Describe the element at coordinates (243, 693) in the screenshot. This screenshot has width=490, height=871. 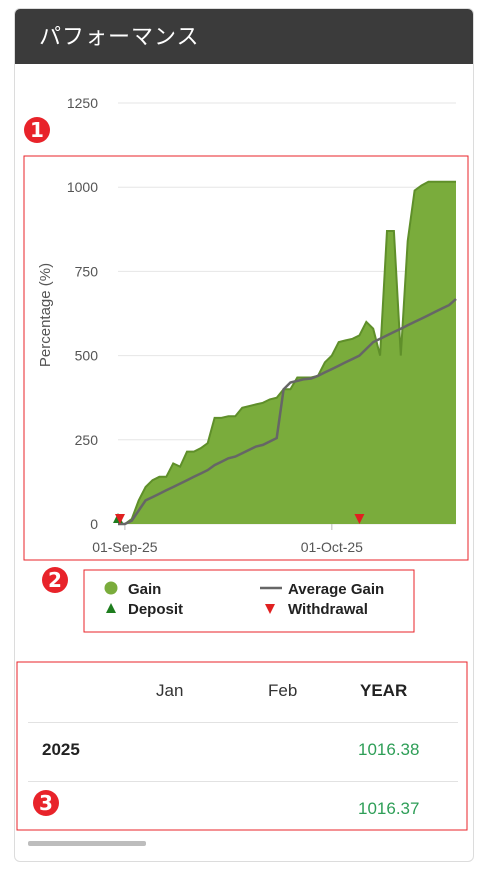
I see `table-header-row: Jan Feb YEAR` at that location.